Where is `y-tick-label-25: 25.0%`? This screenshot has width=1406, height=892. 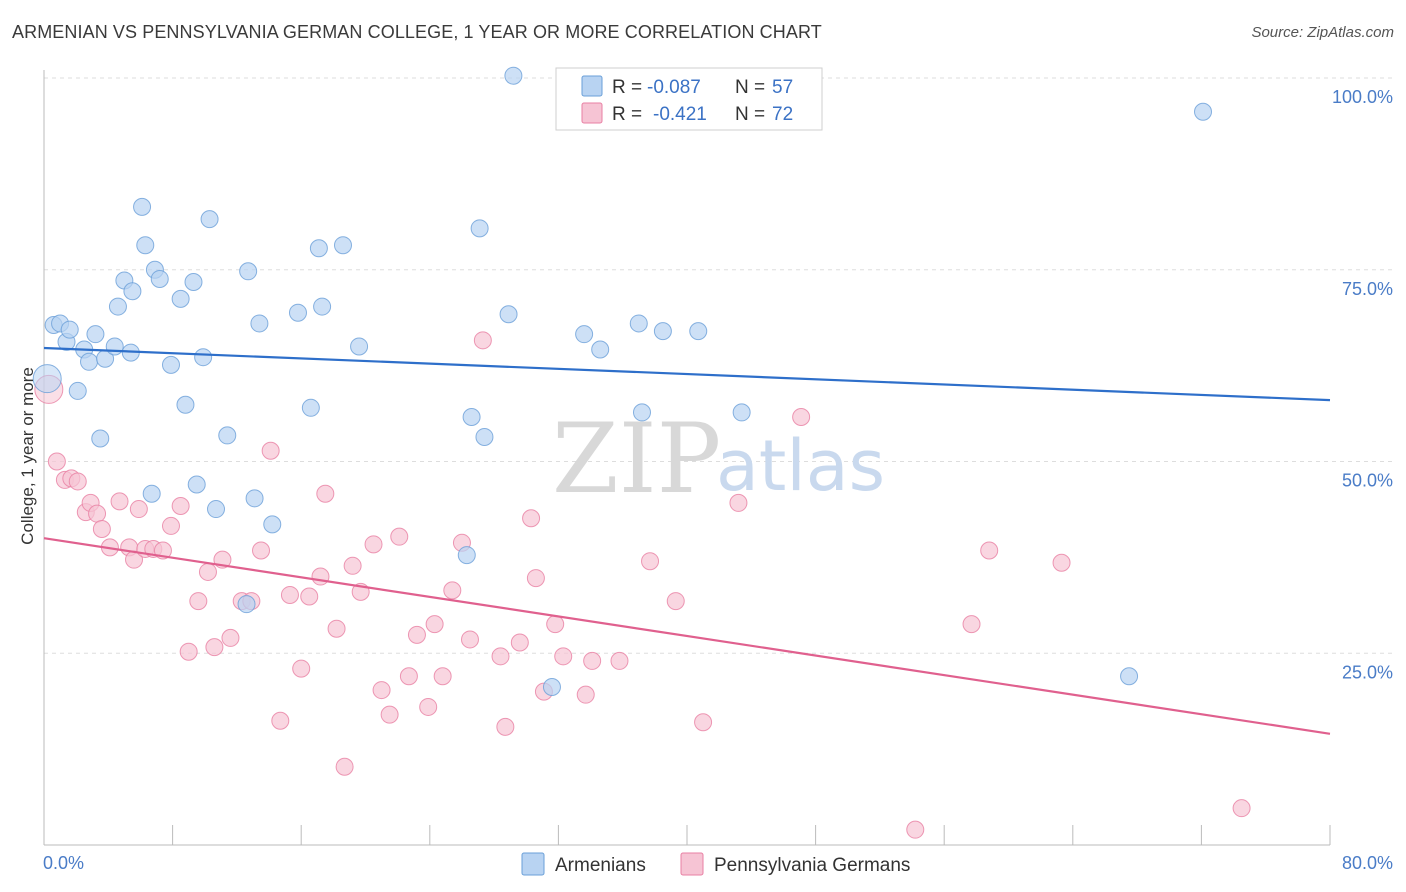
y-tick-label-25: 25.0% is located at coordinates (1367, 672).